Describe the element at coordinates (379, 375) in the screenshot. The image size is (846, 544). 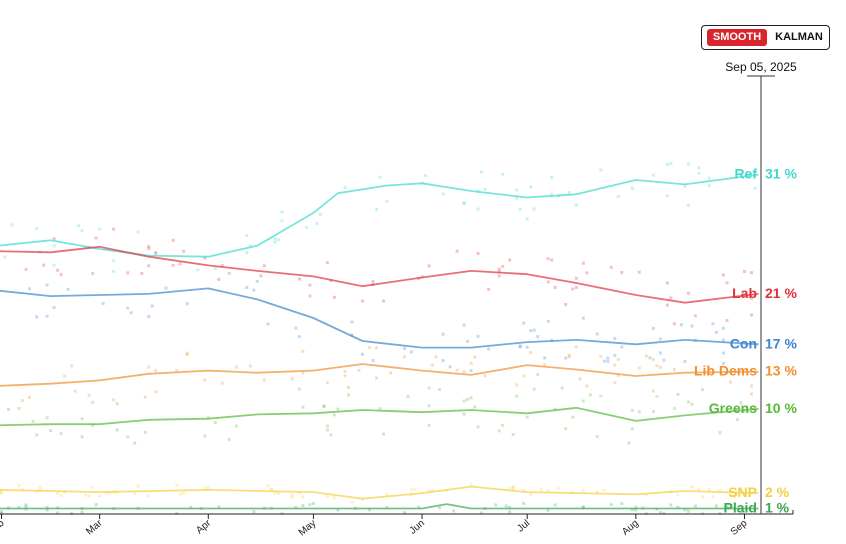
I see `trend-line-lib-dems` at that location.